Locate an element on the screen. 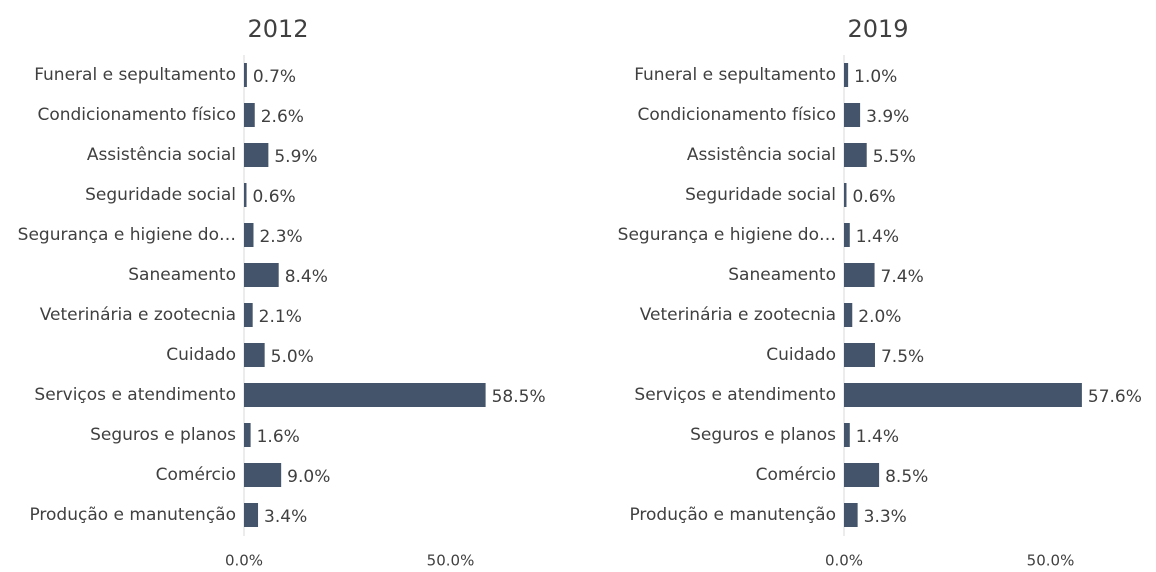 This screenshot has height=572, width=1156. value-label: 5.5% is located at coordinates (894, 157).